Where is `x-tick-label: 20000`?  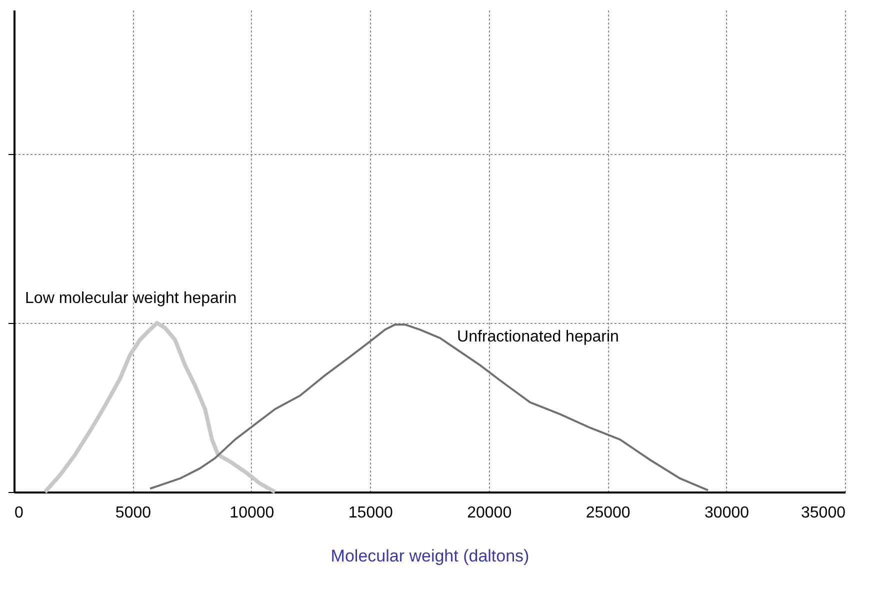
x-tick-label: 20000 is located at coordinates (489, 513).